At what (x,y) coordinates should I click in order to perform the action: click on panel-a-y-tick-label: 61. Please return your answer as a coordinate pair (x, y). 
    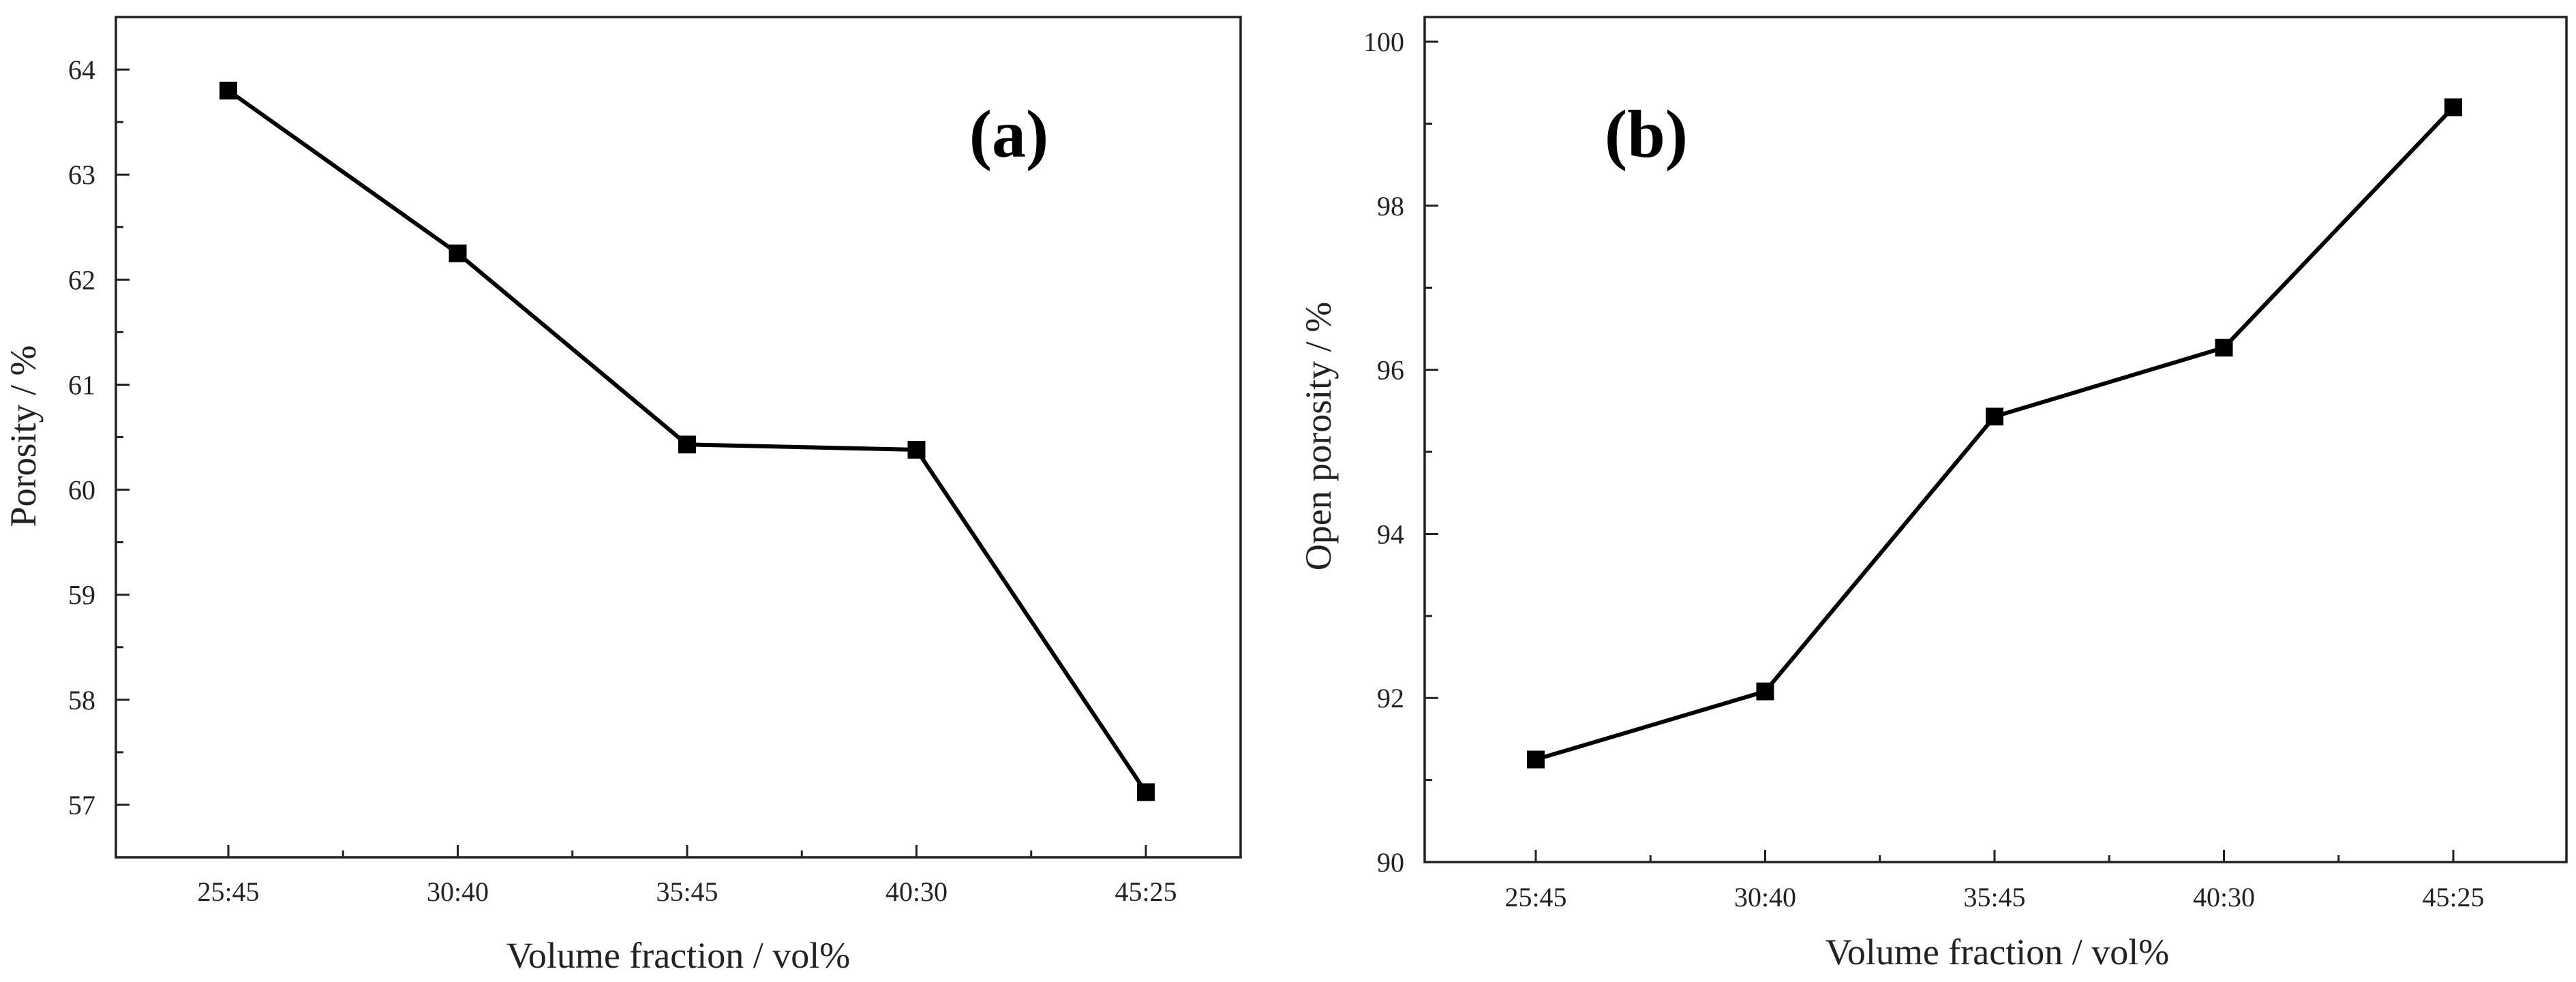
    Looking at the image, I should click on (82, 385).